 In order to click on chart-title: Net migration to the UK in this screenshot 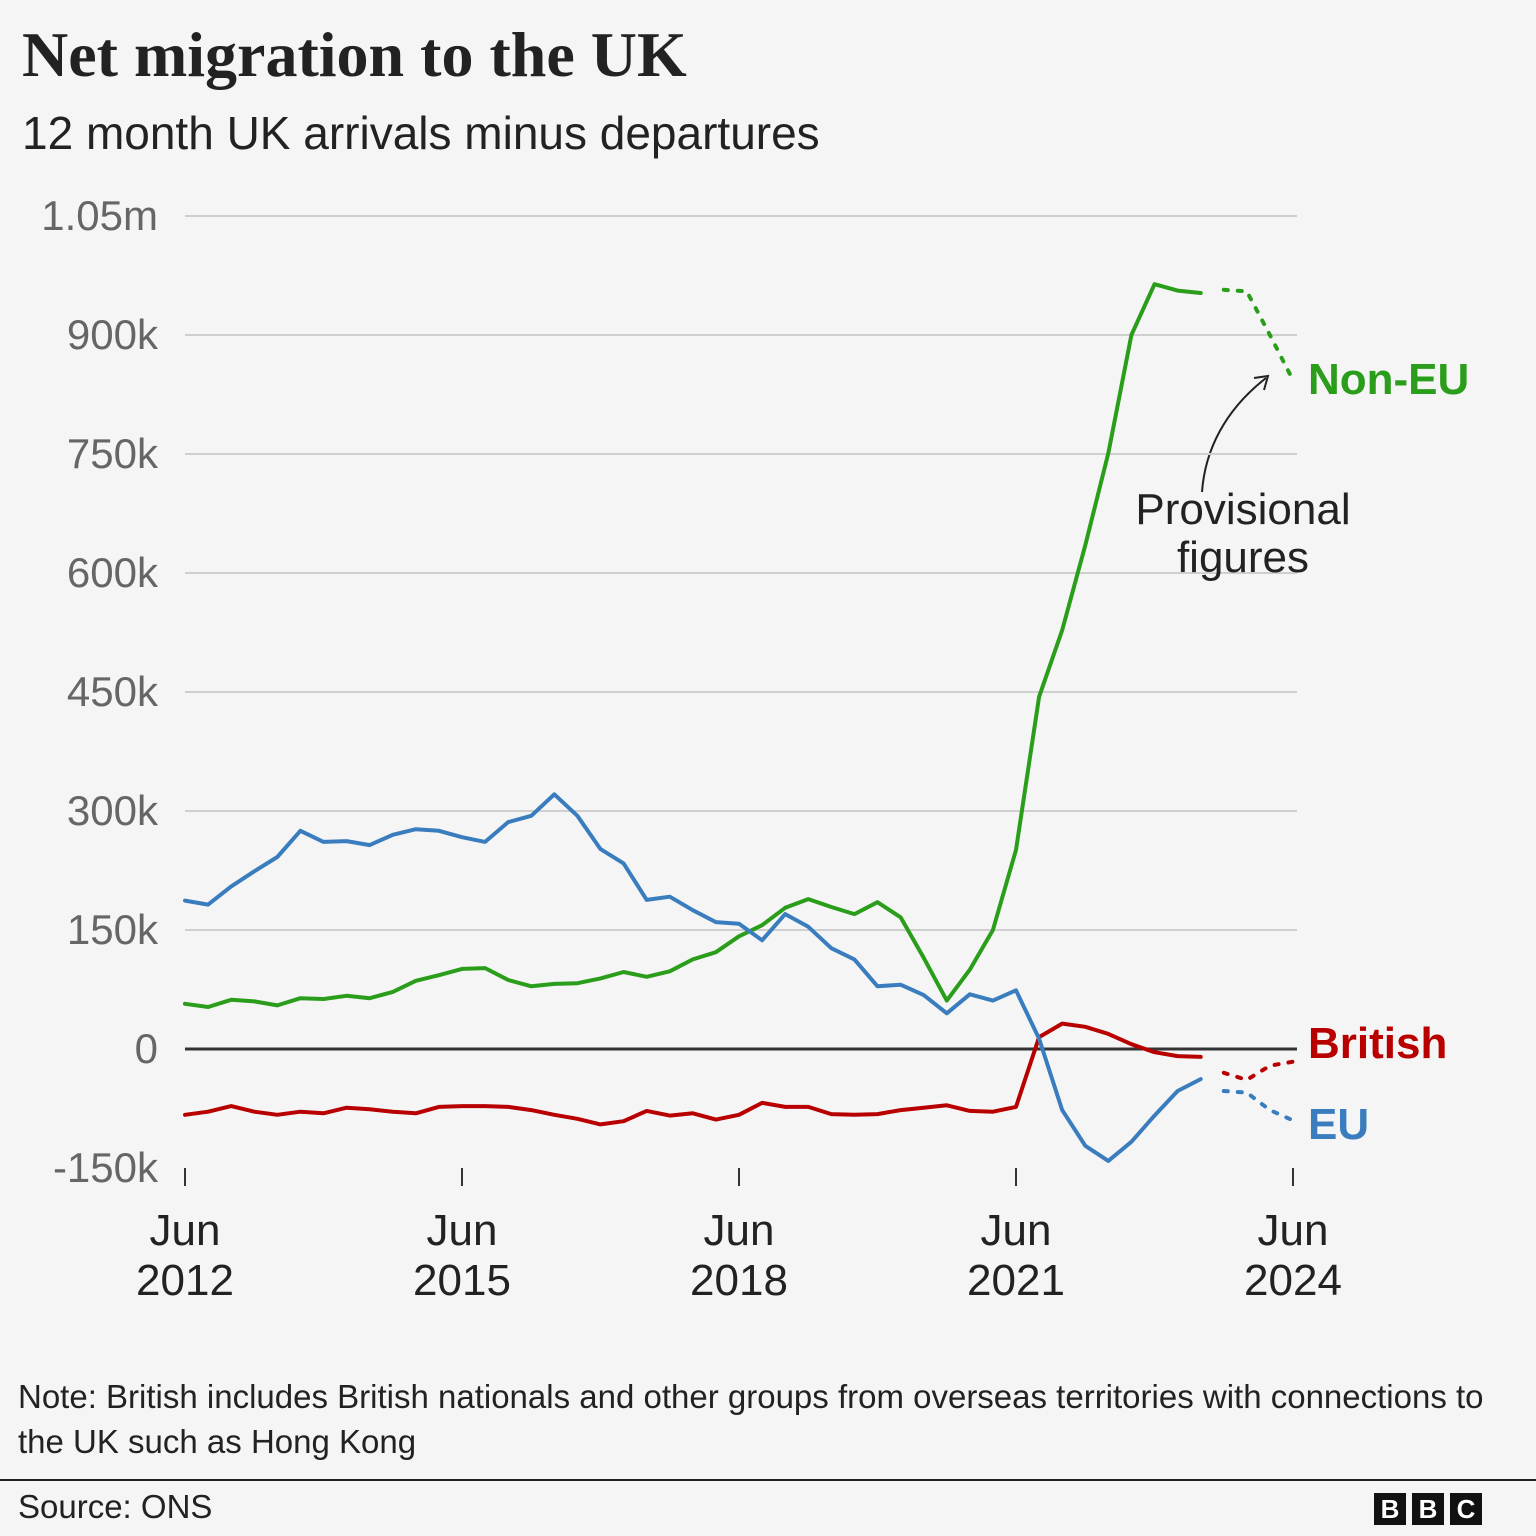, I will do `click(354, 54)`.